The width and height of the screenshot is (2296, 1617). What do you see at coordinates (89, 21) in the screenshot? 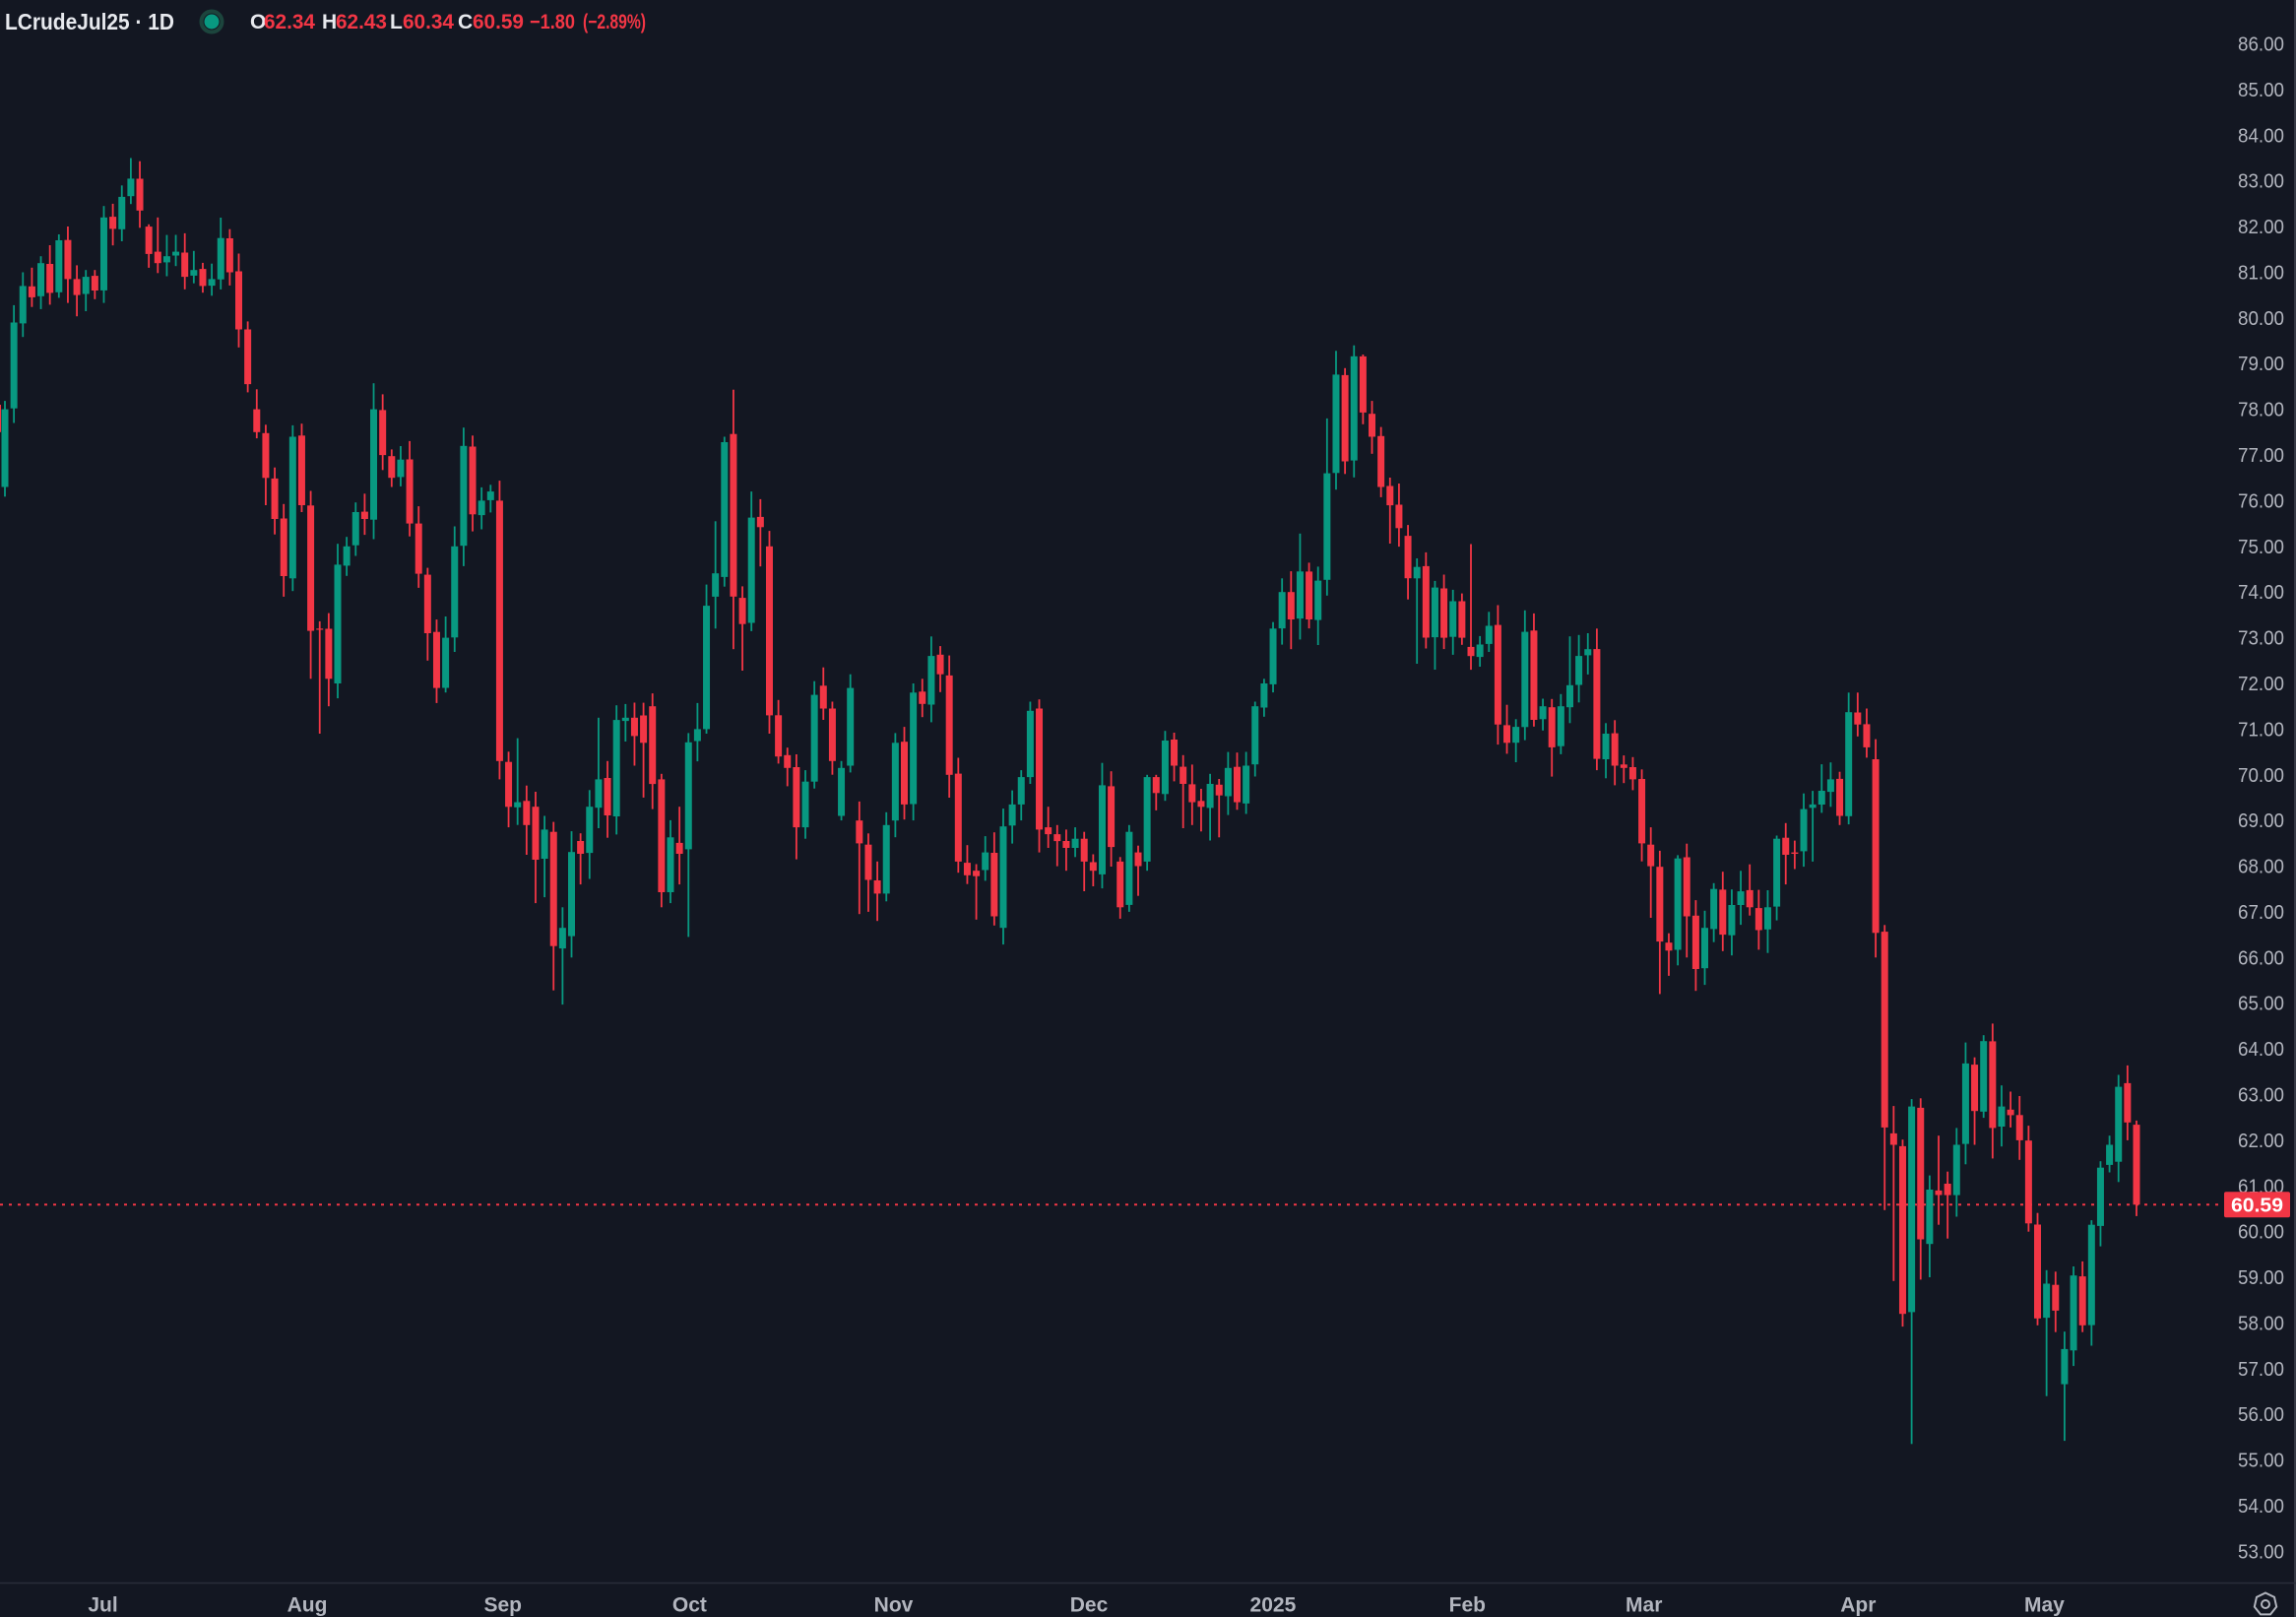
I see `svg-text: LCrudeJul25 · 1D` at bounding box center [89, 21].